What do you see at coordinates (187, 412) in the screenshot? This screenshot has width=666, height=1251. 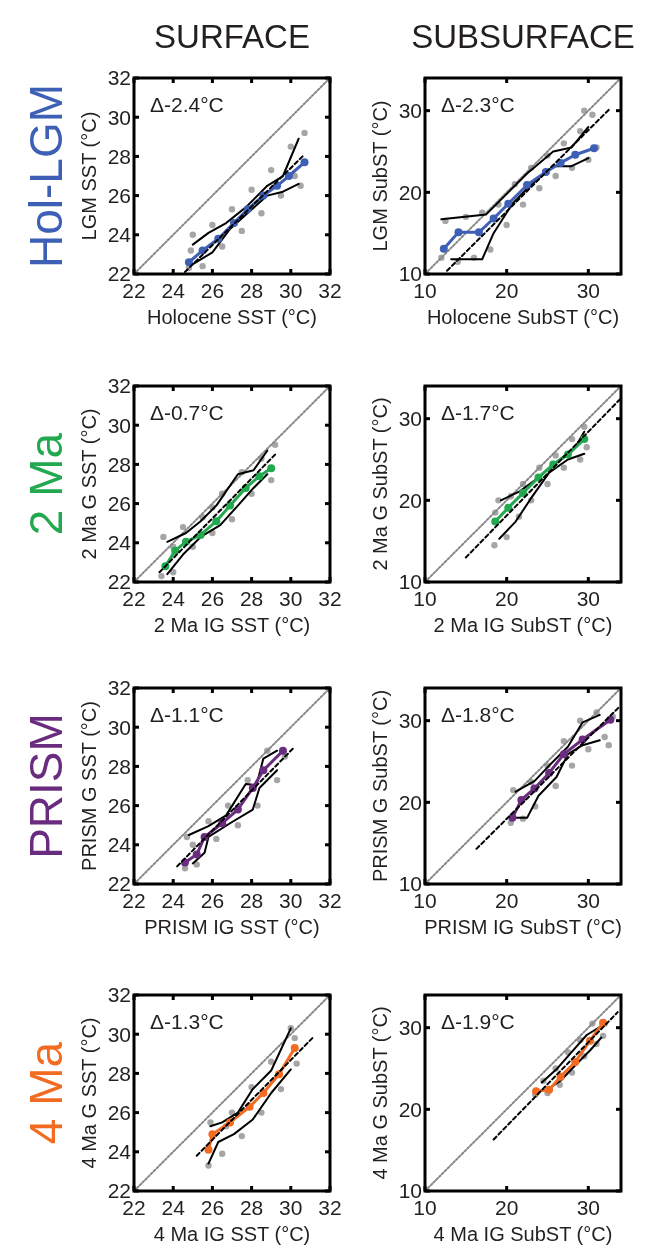 I see `annotation: Δ-0.7°C` at bounding box center [187, 412].